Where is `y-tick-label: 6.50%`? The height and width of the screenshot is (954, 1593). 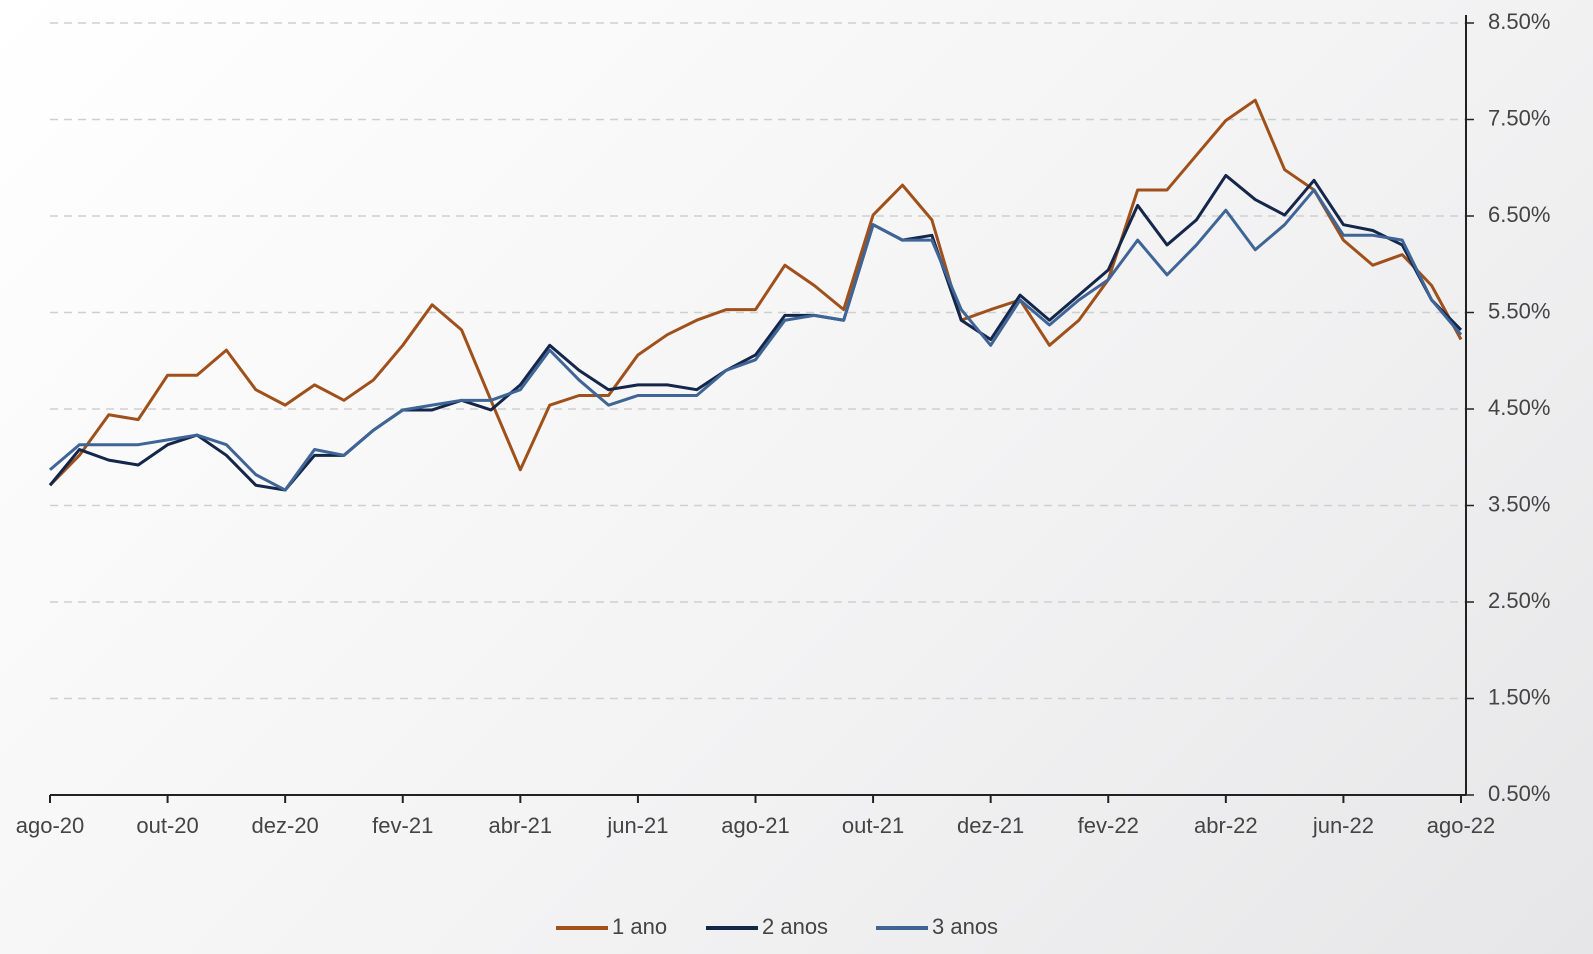
y-tick-label: 6.50% is located at coordinates (1519, 214).